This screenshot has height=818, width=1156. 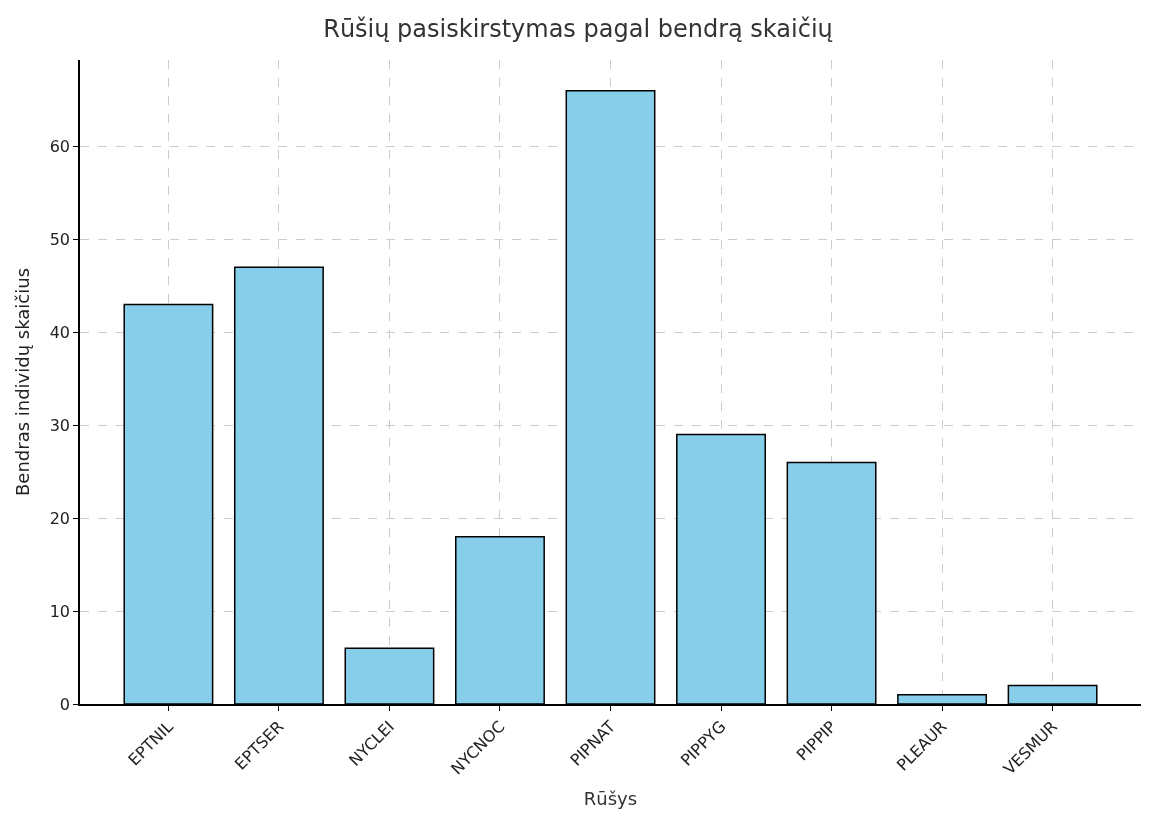 I want to click on y-tick-label: 0, so click(x=65, y=704).